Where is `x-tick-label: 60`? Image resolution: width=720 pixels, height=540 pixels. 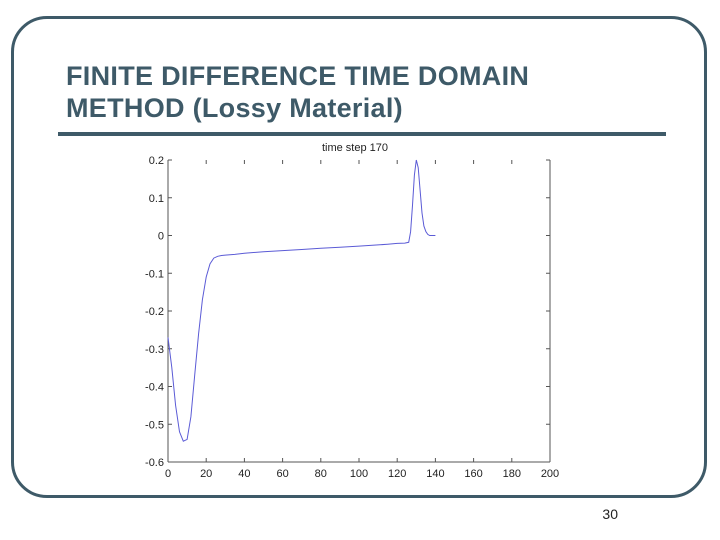 x-tick-label: 60 is located at coordinates (282, 474).